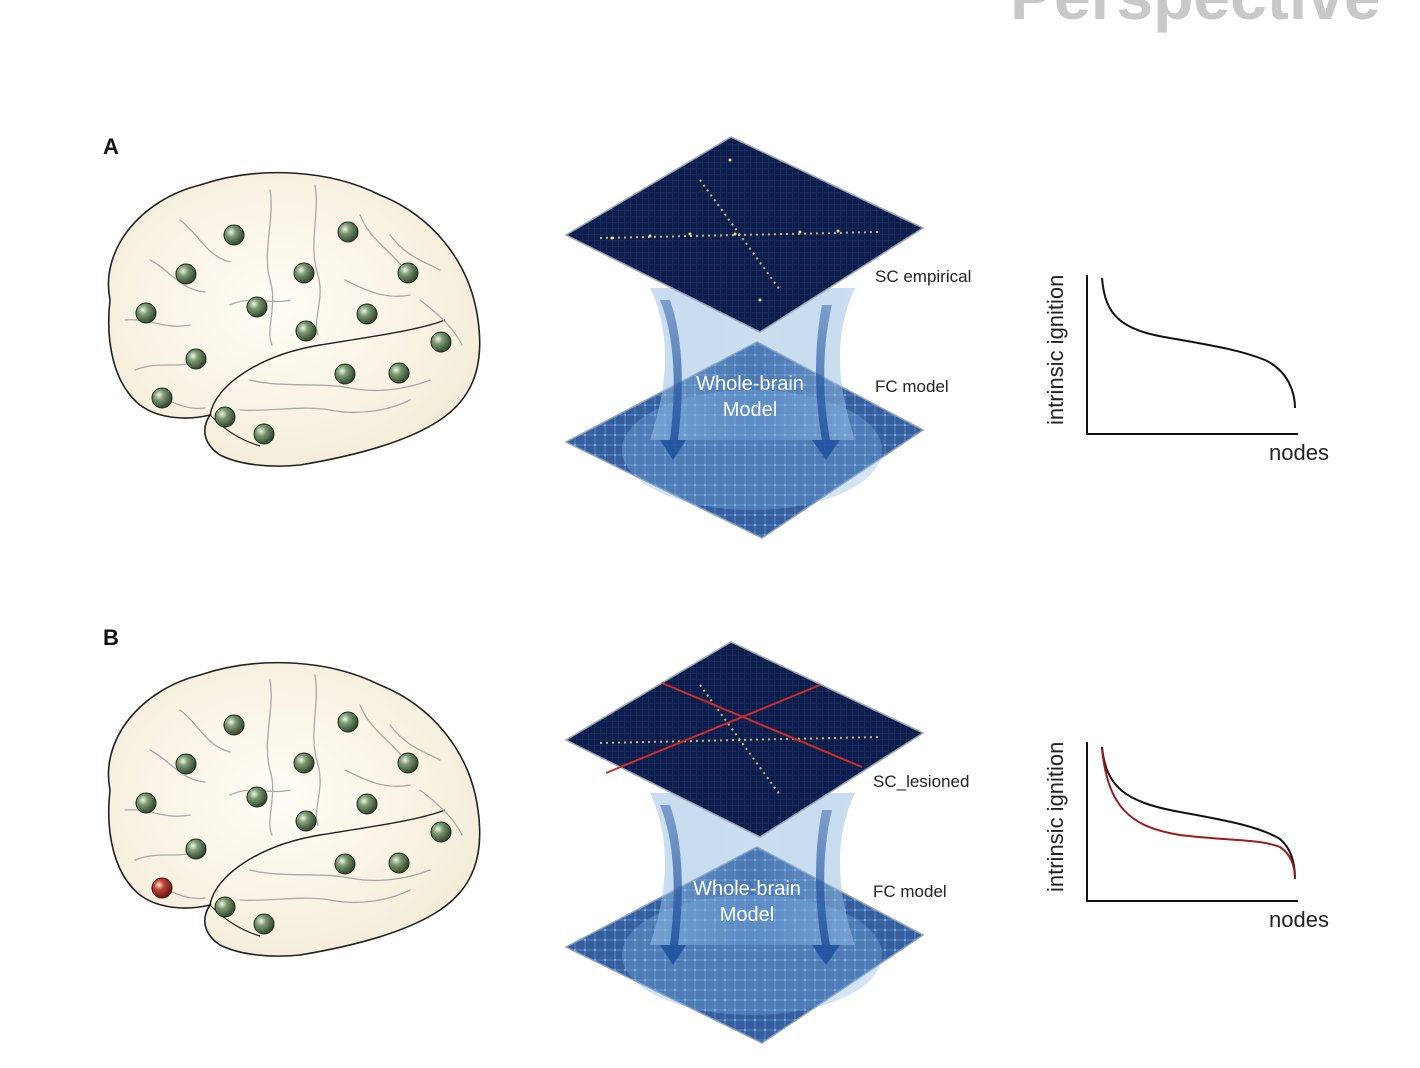  What do you see at coordinates (744, 842) in the screenshot?
I see `panel-b-model-stack` at bounding box center [744, 842].